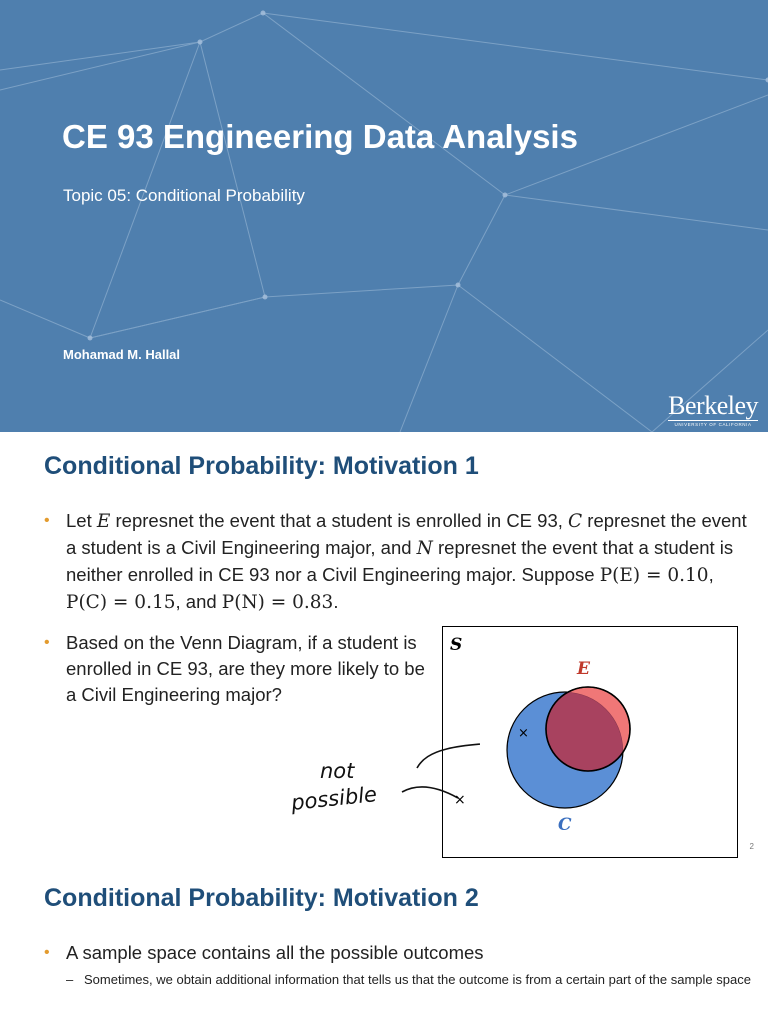 This screenshot has height=1024, width=768. I want to click on text-segment: ., so click(336, 601).